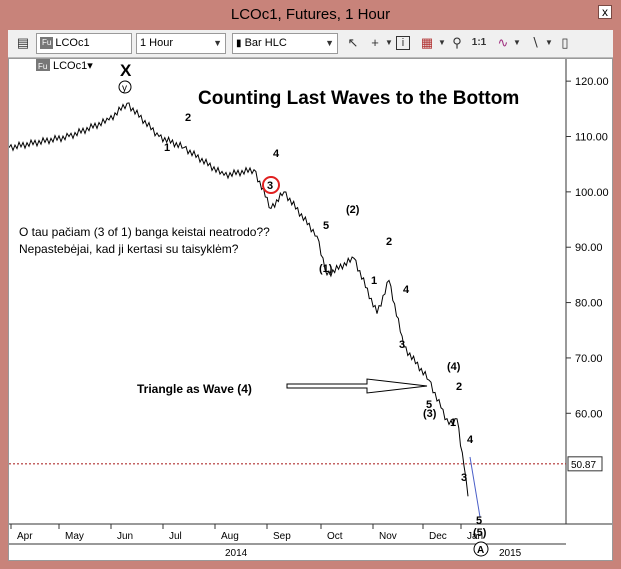 This screenshot has width=621, height=569. Describe the element at coordinates (74, 536) in the screenshot. I see `x-tick-label: May` at that location.